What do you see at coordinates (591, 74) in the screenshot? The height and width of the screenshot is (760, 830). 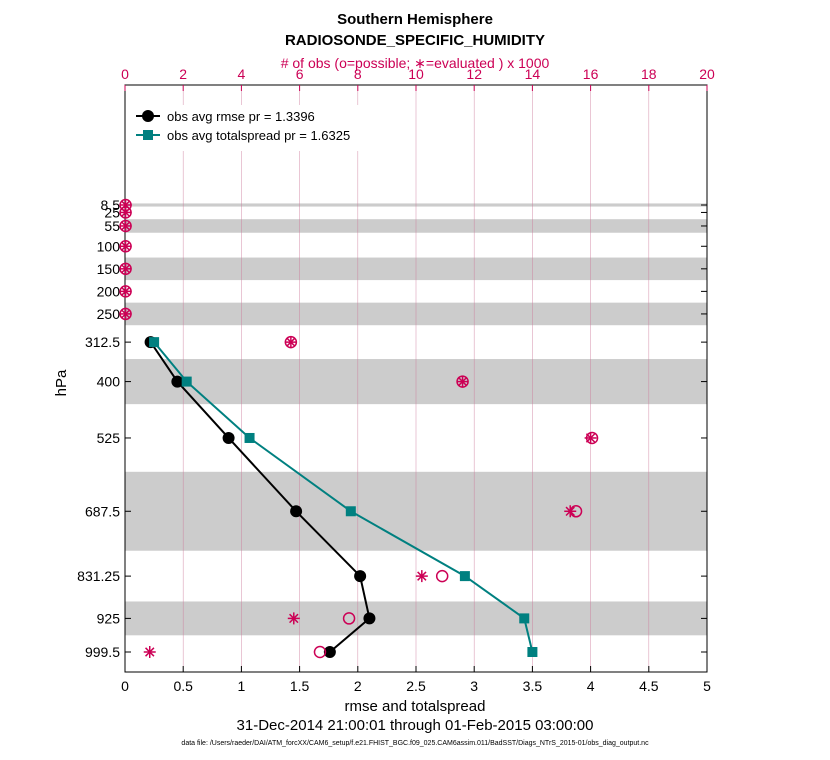 I see `top-tick-label: 16` at bounding box center [591, 74].